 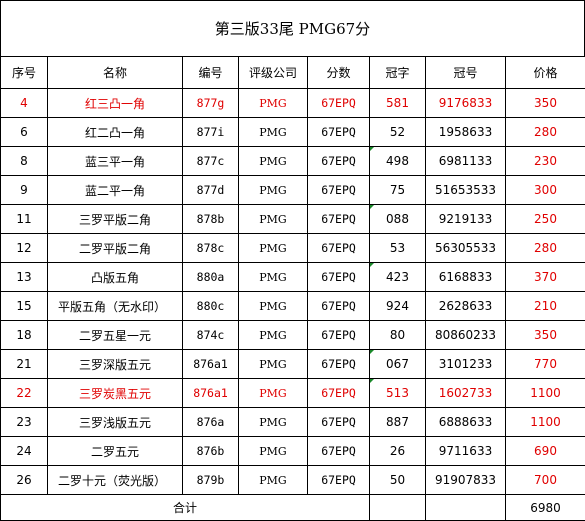 I want to click on cell-seq: 11, so click(x=24, y=219).